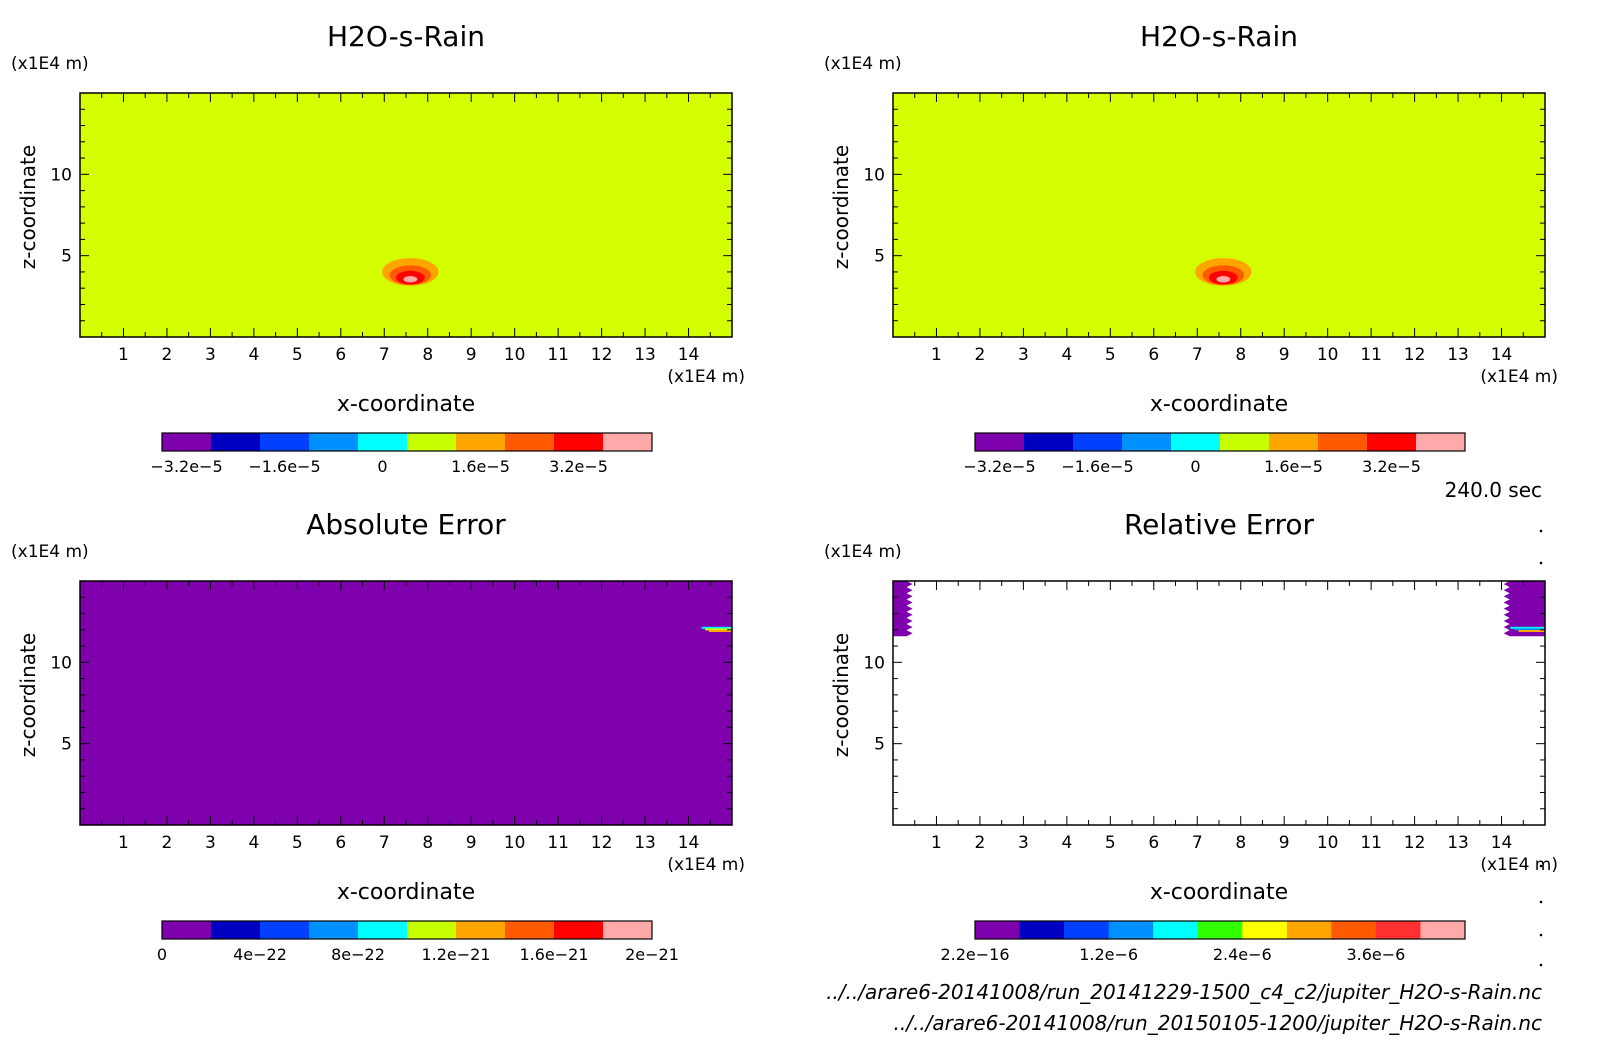 The width and height of the screenshot is (1604, 1054). What do you see at coordinates (1524, 609) in the screenshot?
I see `contour-region` at bounding box center [1524, 609].